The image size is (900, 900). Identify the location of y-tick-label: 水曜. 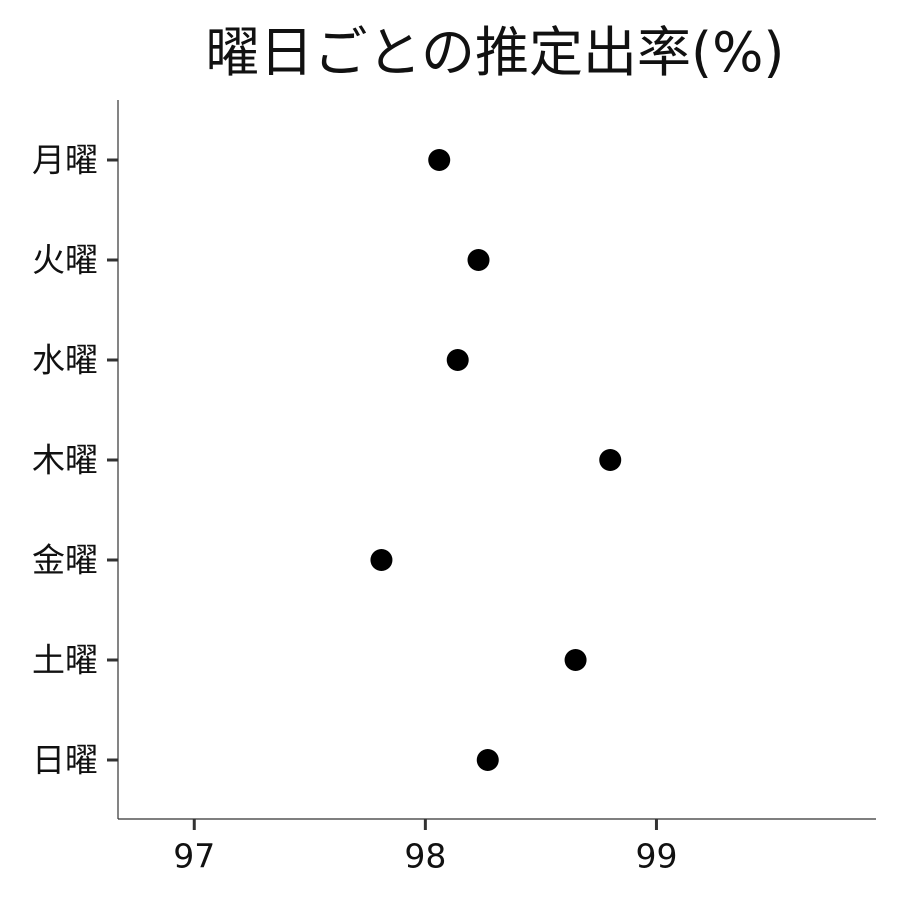
(65, 360).